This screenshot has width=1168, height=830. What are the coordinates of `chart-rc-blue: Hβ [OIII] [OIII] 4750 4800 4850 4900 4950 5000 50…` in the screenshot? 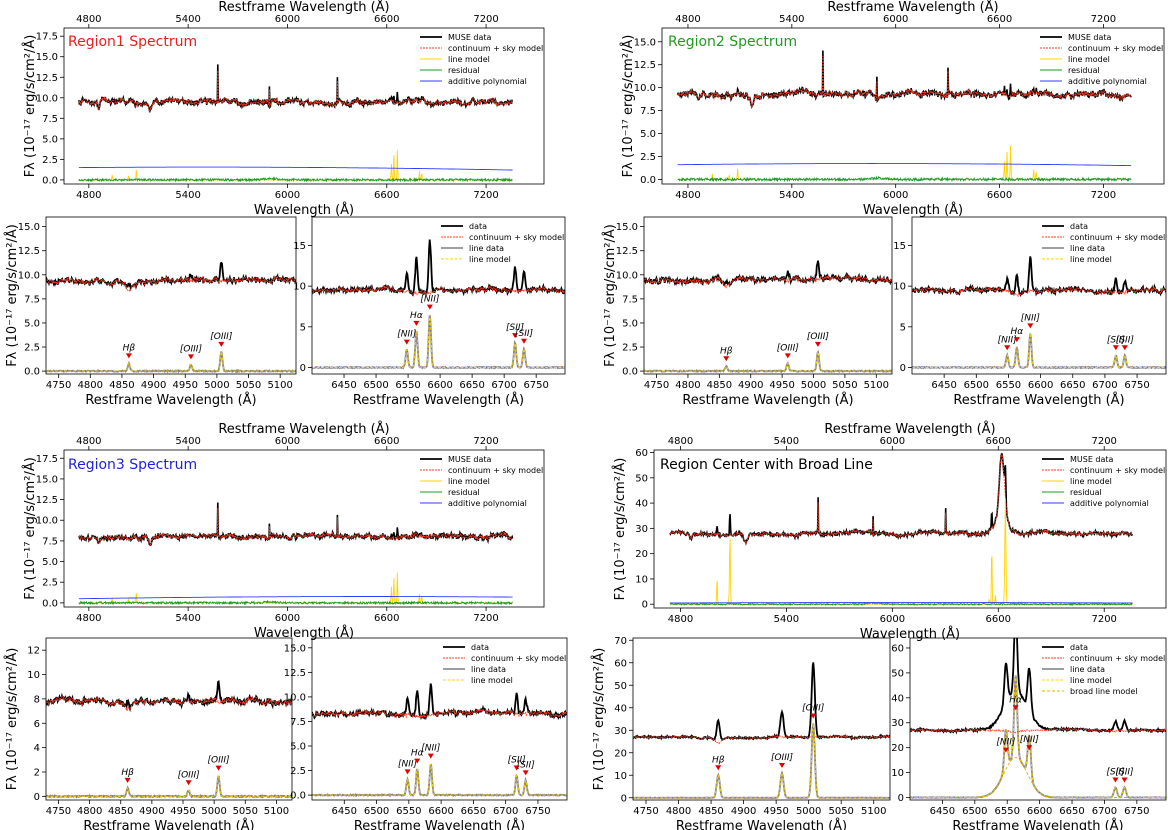 It's located at (741, 733).